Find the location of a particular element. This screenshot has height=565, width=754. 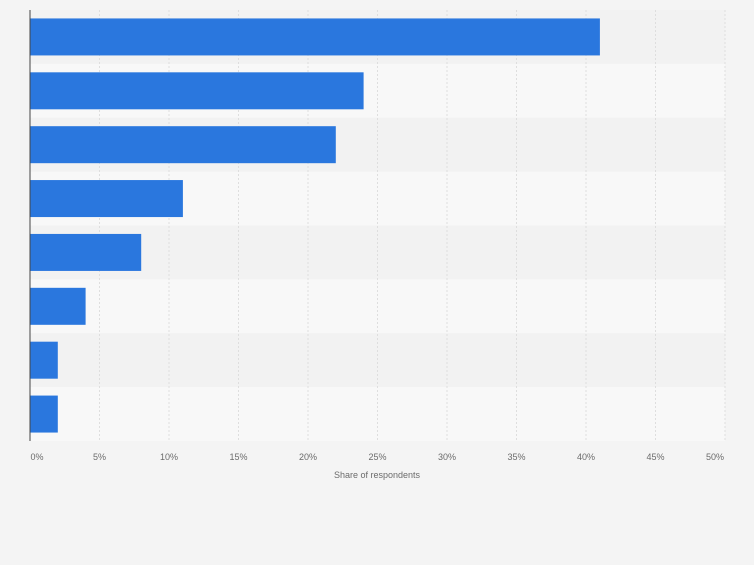

x-tick-label: 25% is located at coordinates (377, 457).